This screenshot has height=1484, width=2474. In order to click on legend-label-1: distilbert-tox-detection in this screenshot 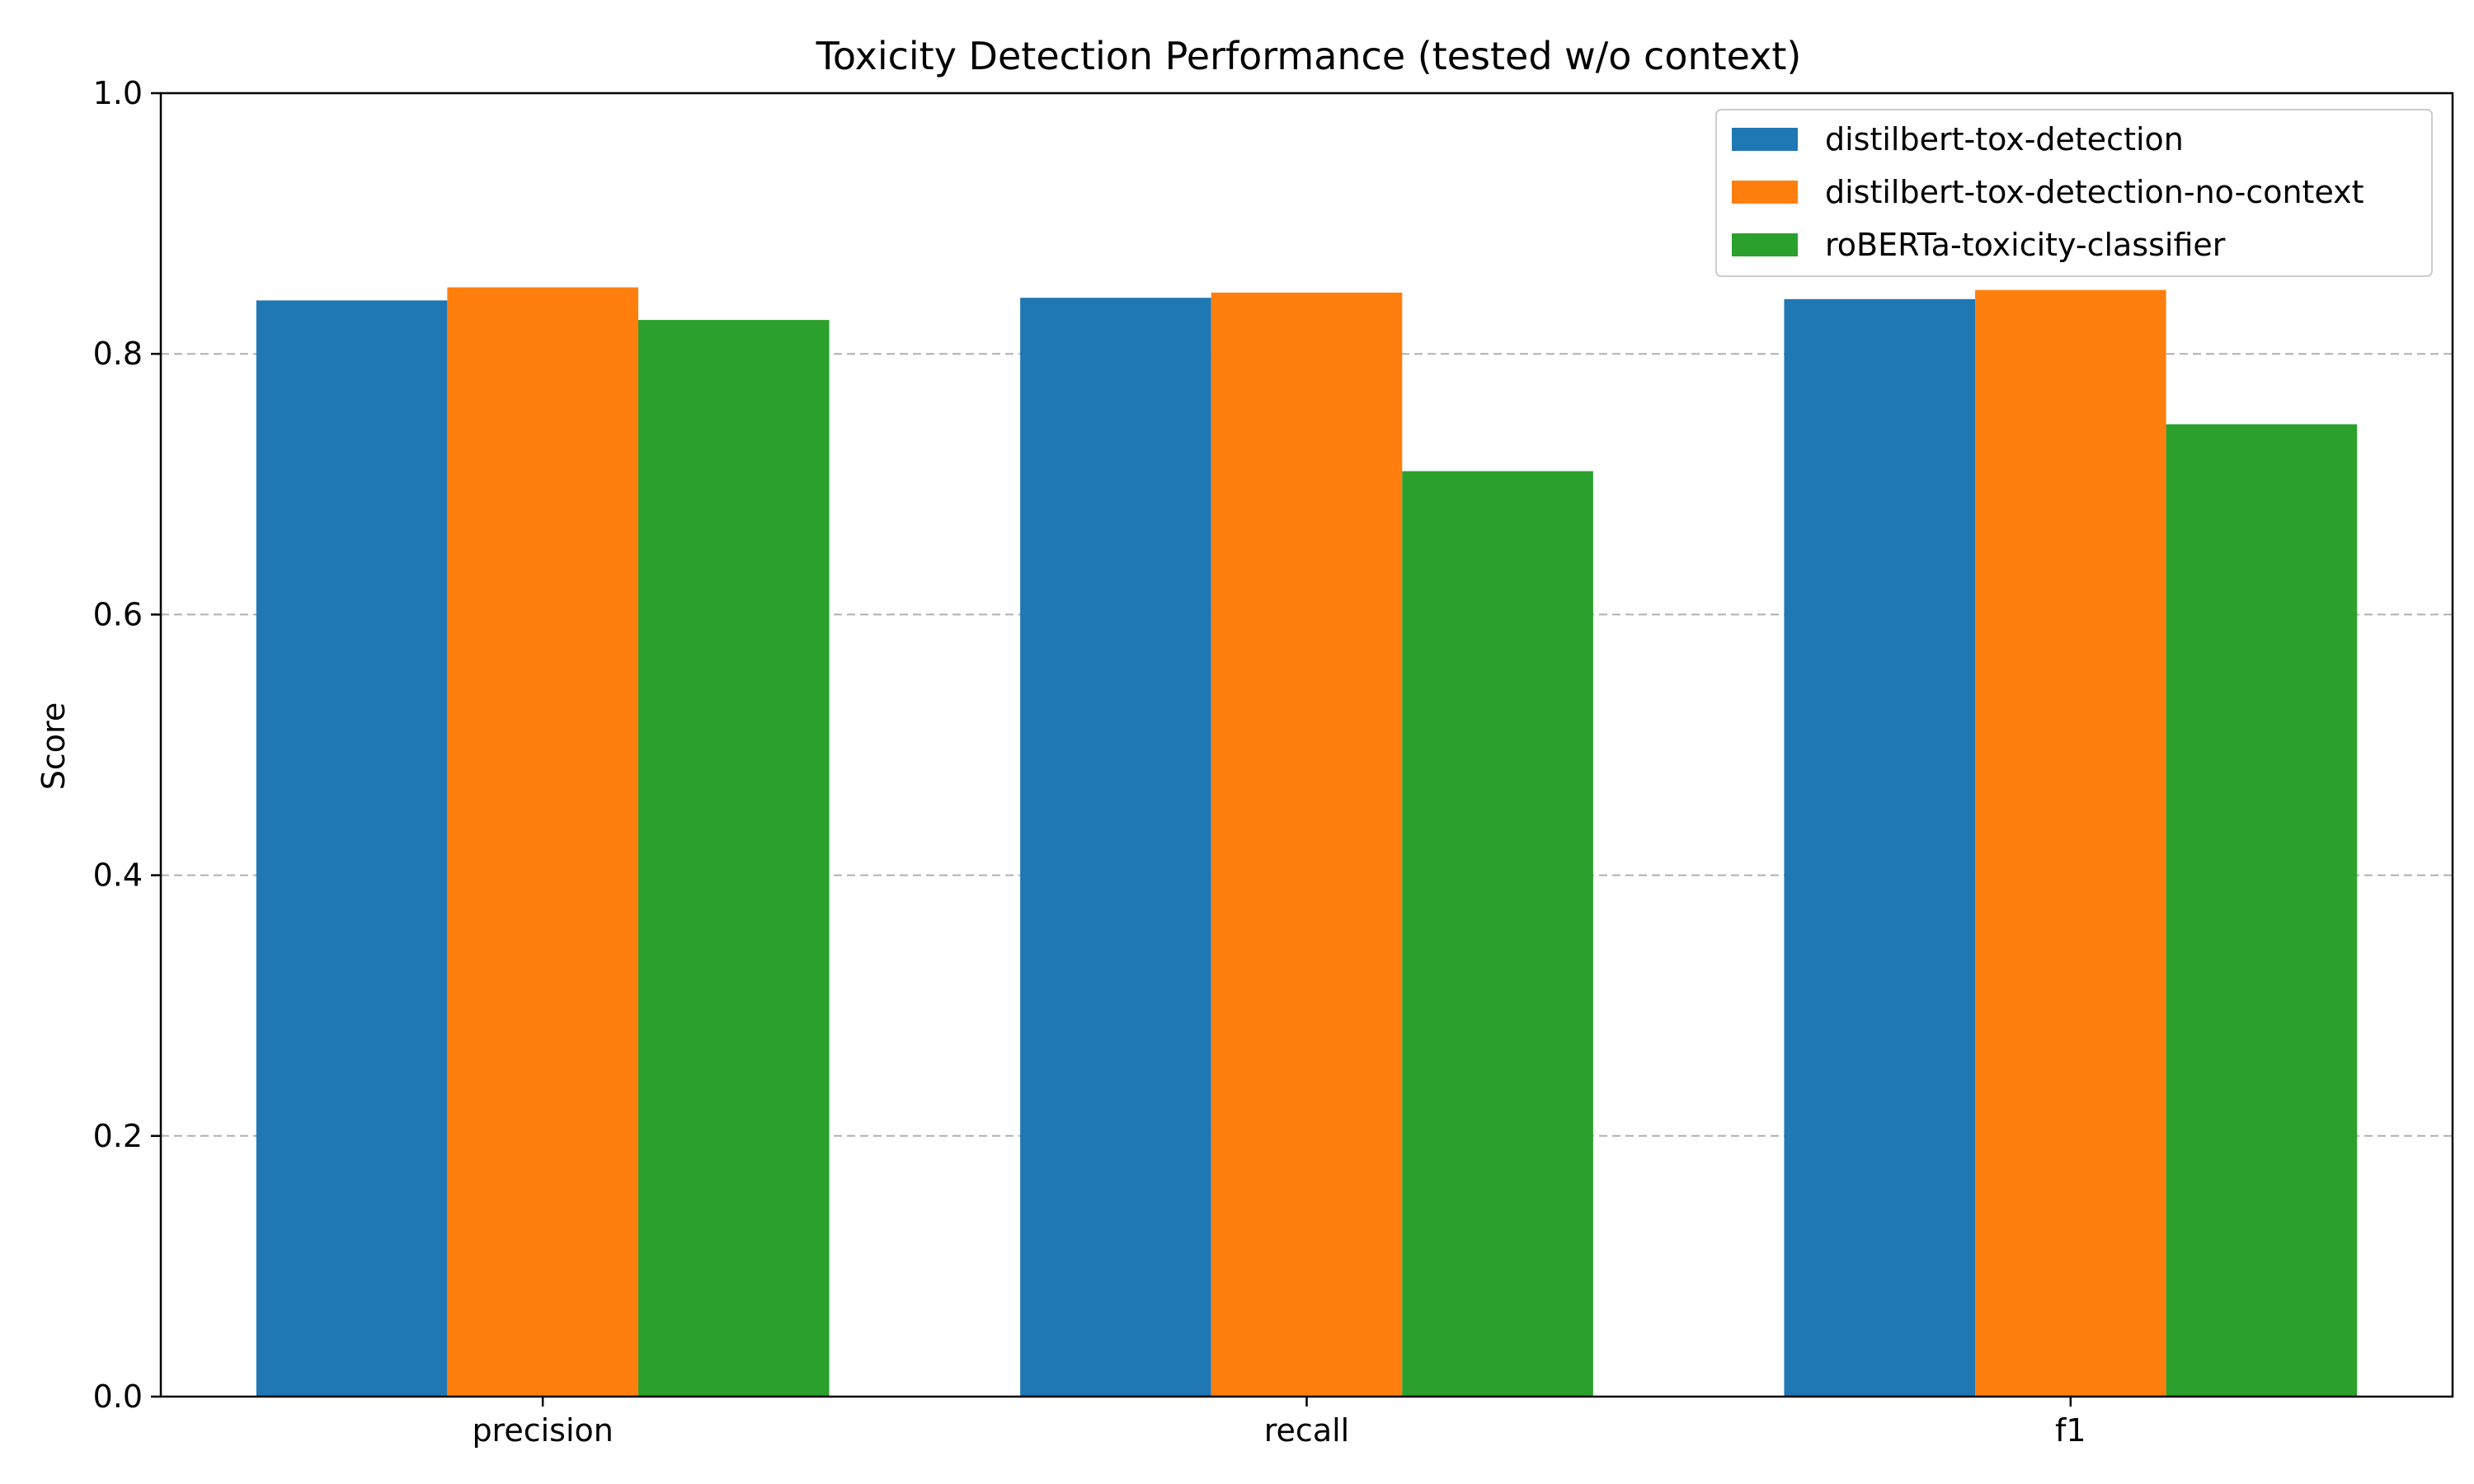, I will do `click(2004, 139)`.